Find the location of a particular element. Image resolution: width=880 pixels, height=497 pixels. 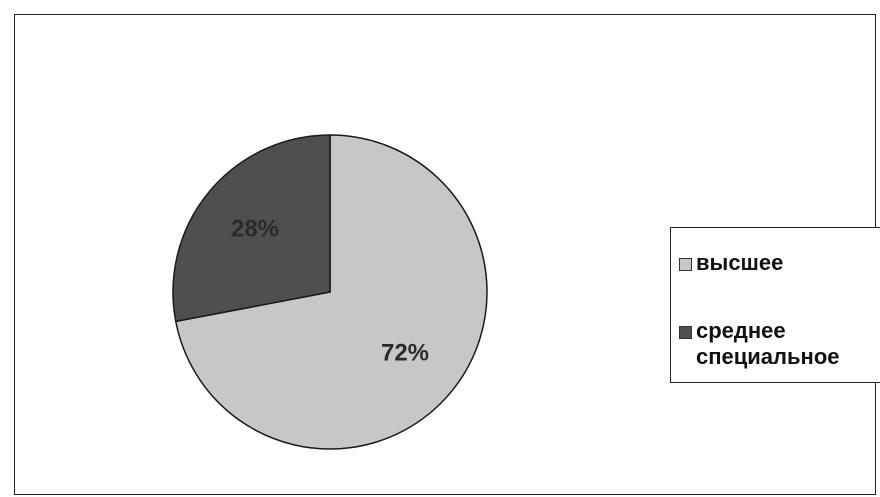

legend-swatch-secondary is located at coordinates (685, 332).